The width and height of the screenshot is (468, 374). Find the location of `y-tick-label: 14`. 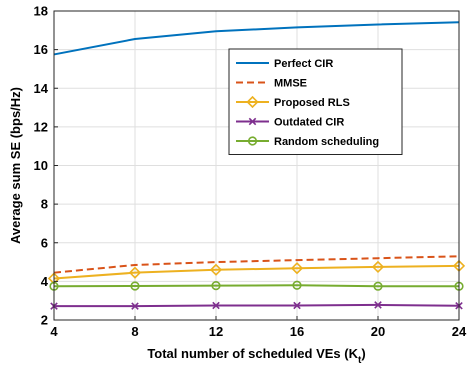

y-tick-label: 14 is located at coordinates (41, 88).